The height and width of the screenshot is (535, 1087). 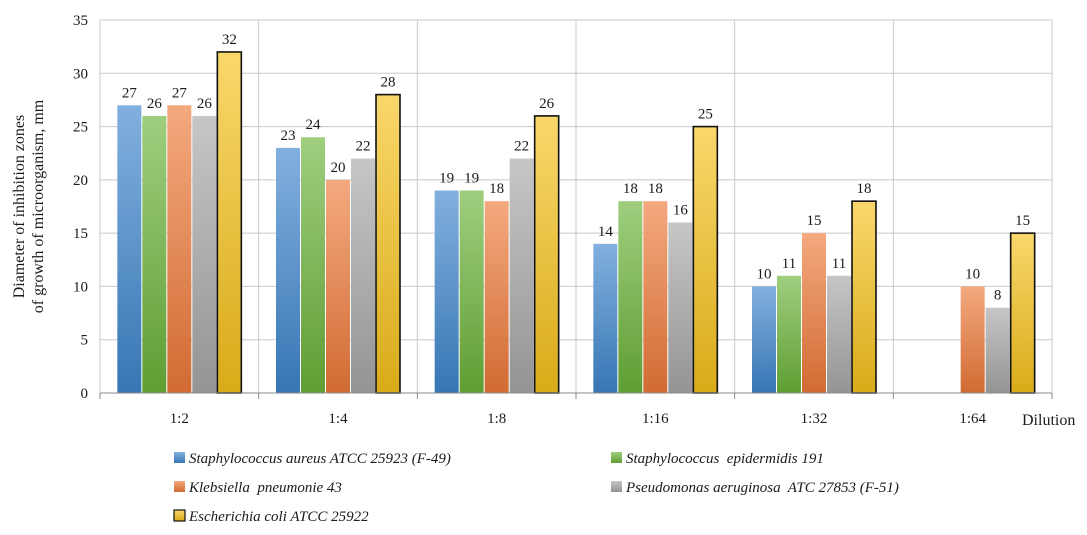 What do you see at coordinates (655, 419) in the screenshot?
I see `x-tick-label: 1:16` at bounding box center [655, 419].